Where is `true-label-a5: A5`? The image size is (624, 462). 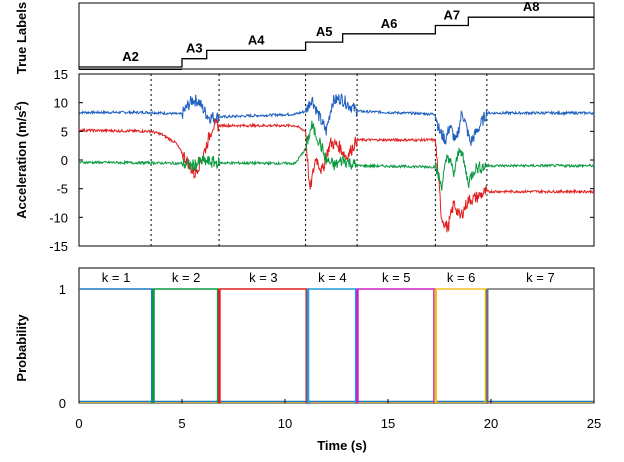 true-label-a5: A5 is located at coordinates (324, 31).